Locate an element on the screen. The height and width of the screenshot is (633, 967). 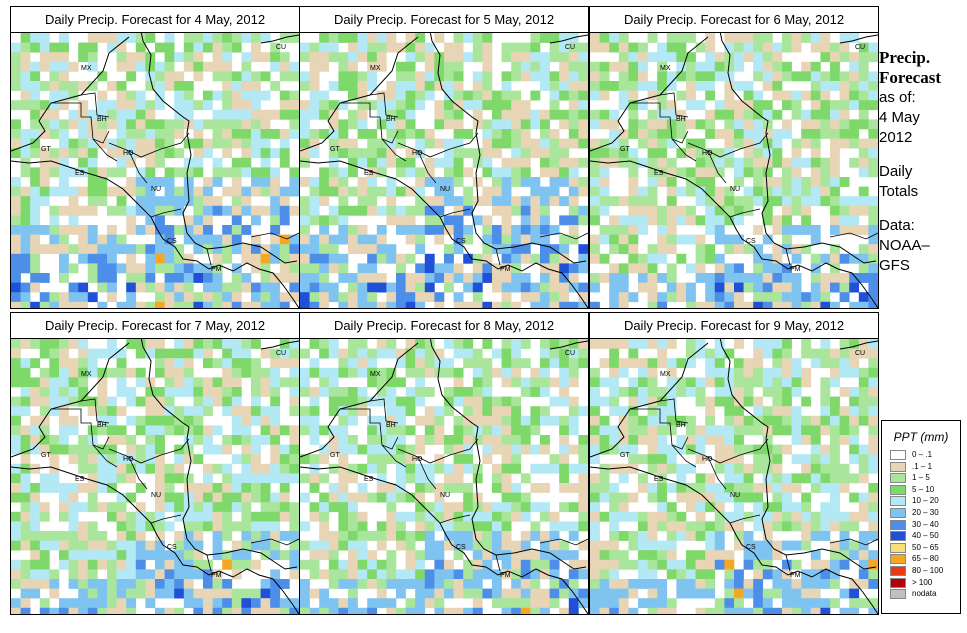
legend-label: 65 – 80 is located at coordinates (925, 559).